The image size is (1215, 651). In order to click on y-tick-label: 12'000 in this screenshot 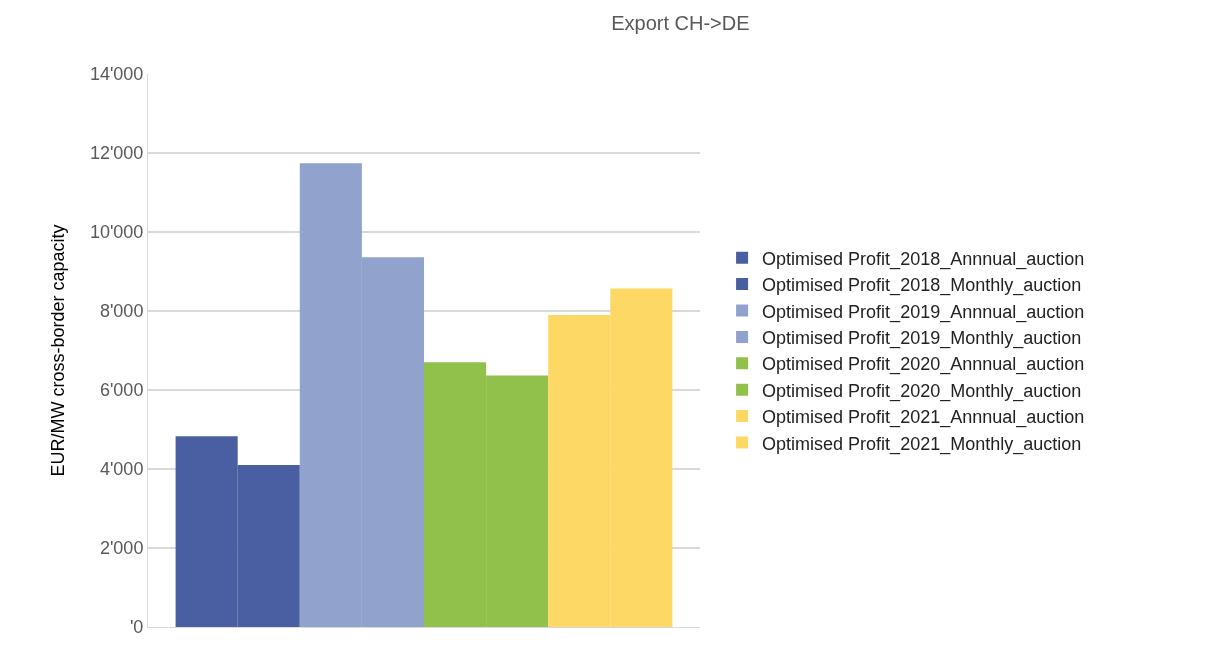, I will do `click(116, 153)`.